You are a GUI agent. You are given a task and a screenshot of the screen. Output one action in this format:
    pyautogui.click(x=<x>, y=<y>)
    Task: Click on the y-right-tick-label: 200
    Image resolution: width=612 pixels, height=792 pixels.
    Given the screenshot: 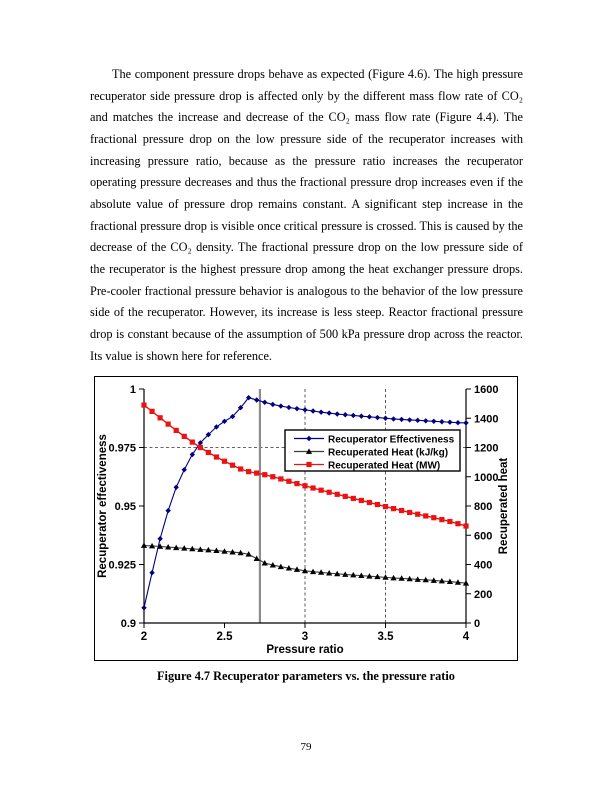 What is the action you would take?
    pyautogui.click(x=483, y=595)
    